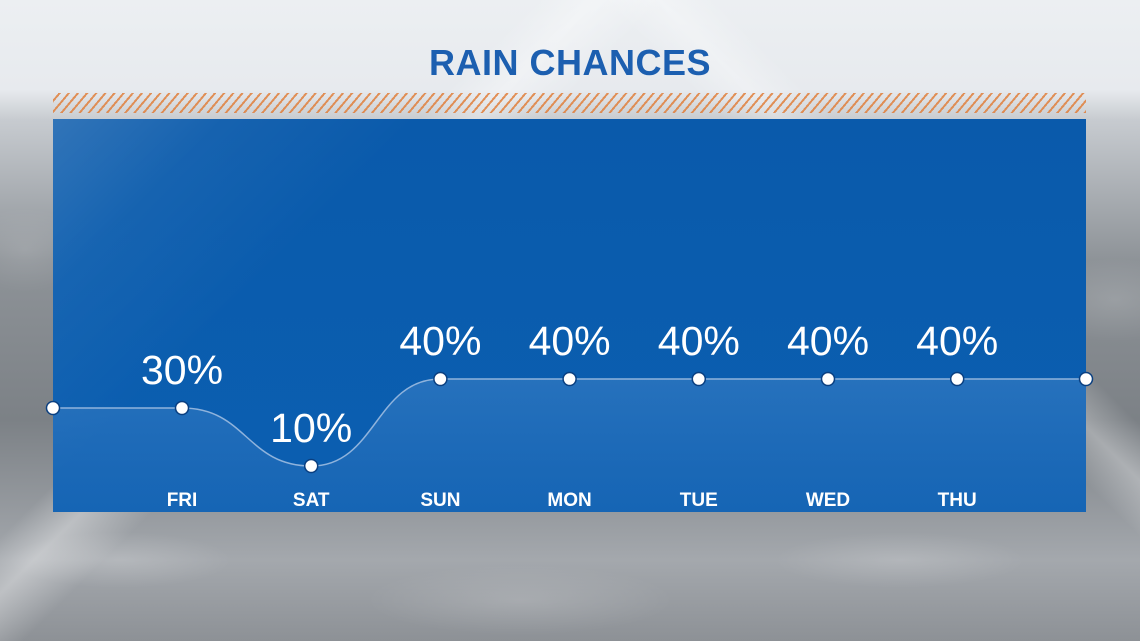 This screenshot has width=1140, height=641. Describe the element at coordinates (699, 500) in the screenshot. I see `day-label-tue: TUE` at that location.